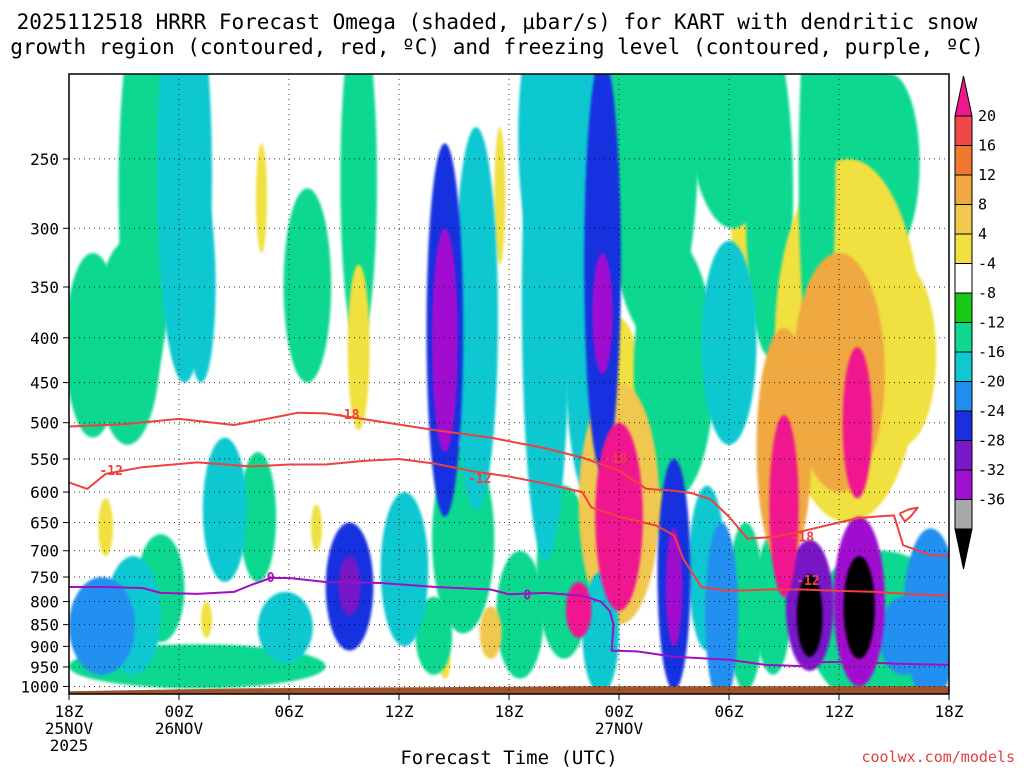  I want to click on colorbar-bottom-arrow, so click(963, 549).